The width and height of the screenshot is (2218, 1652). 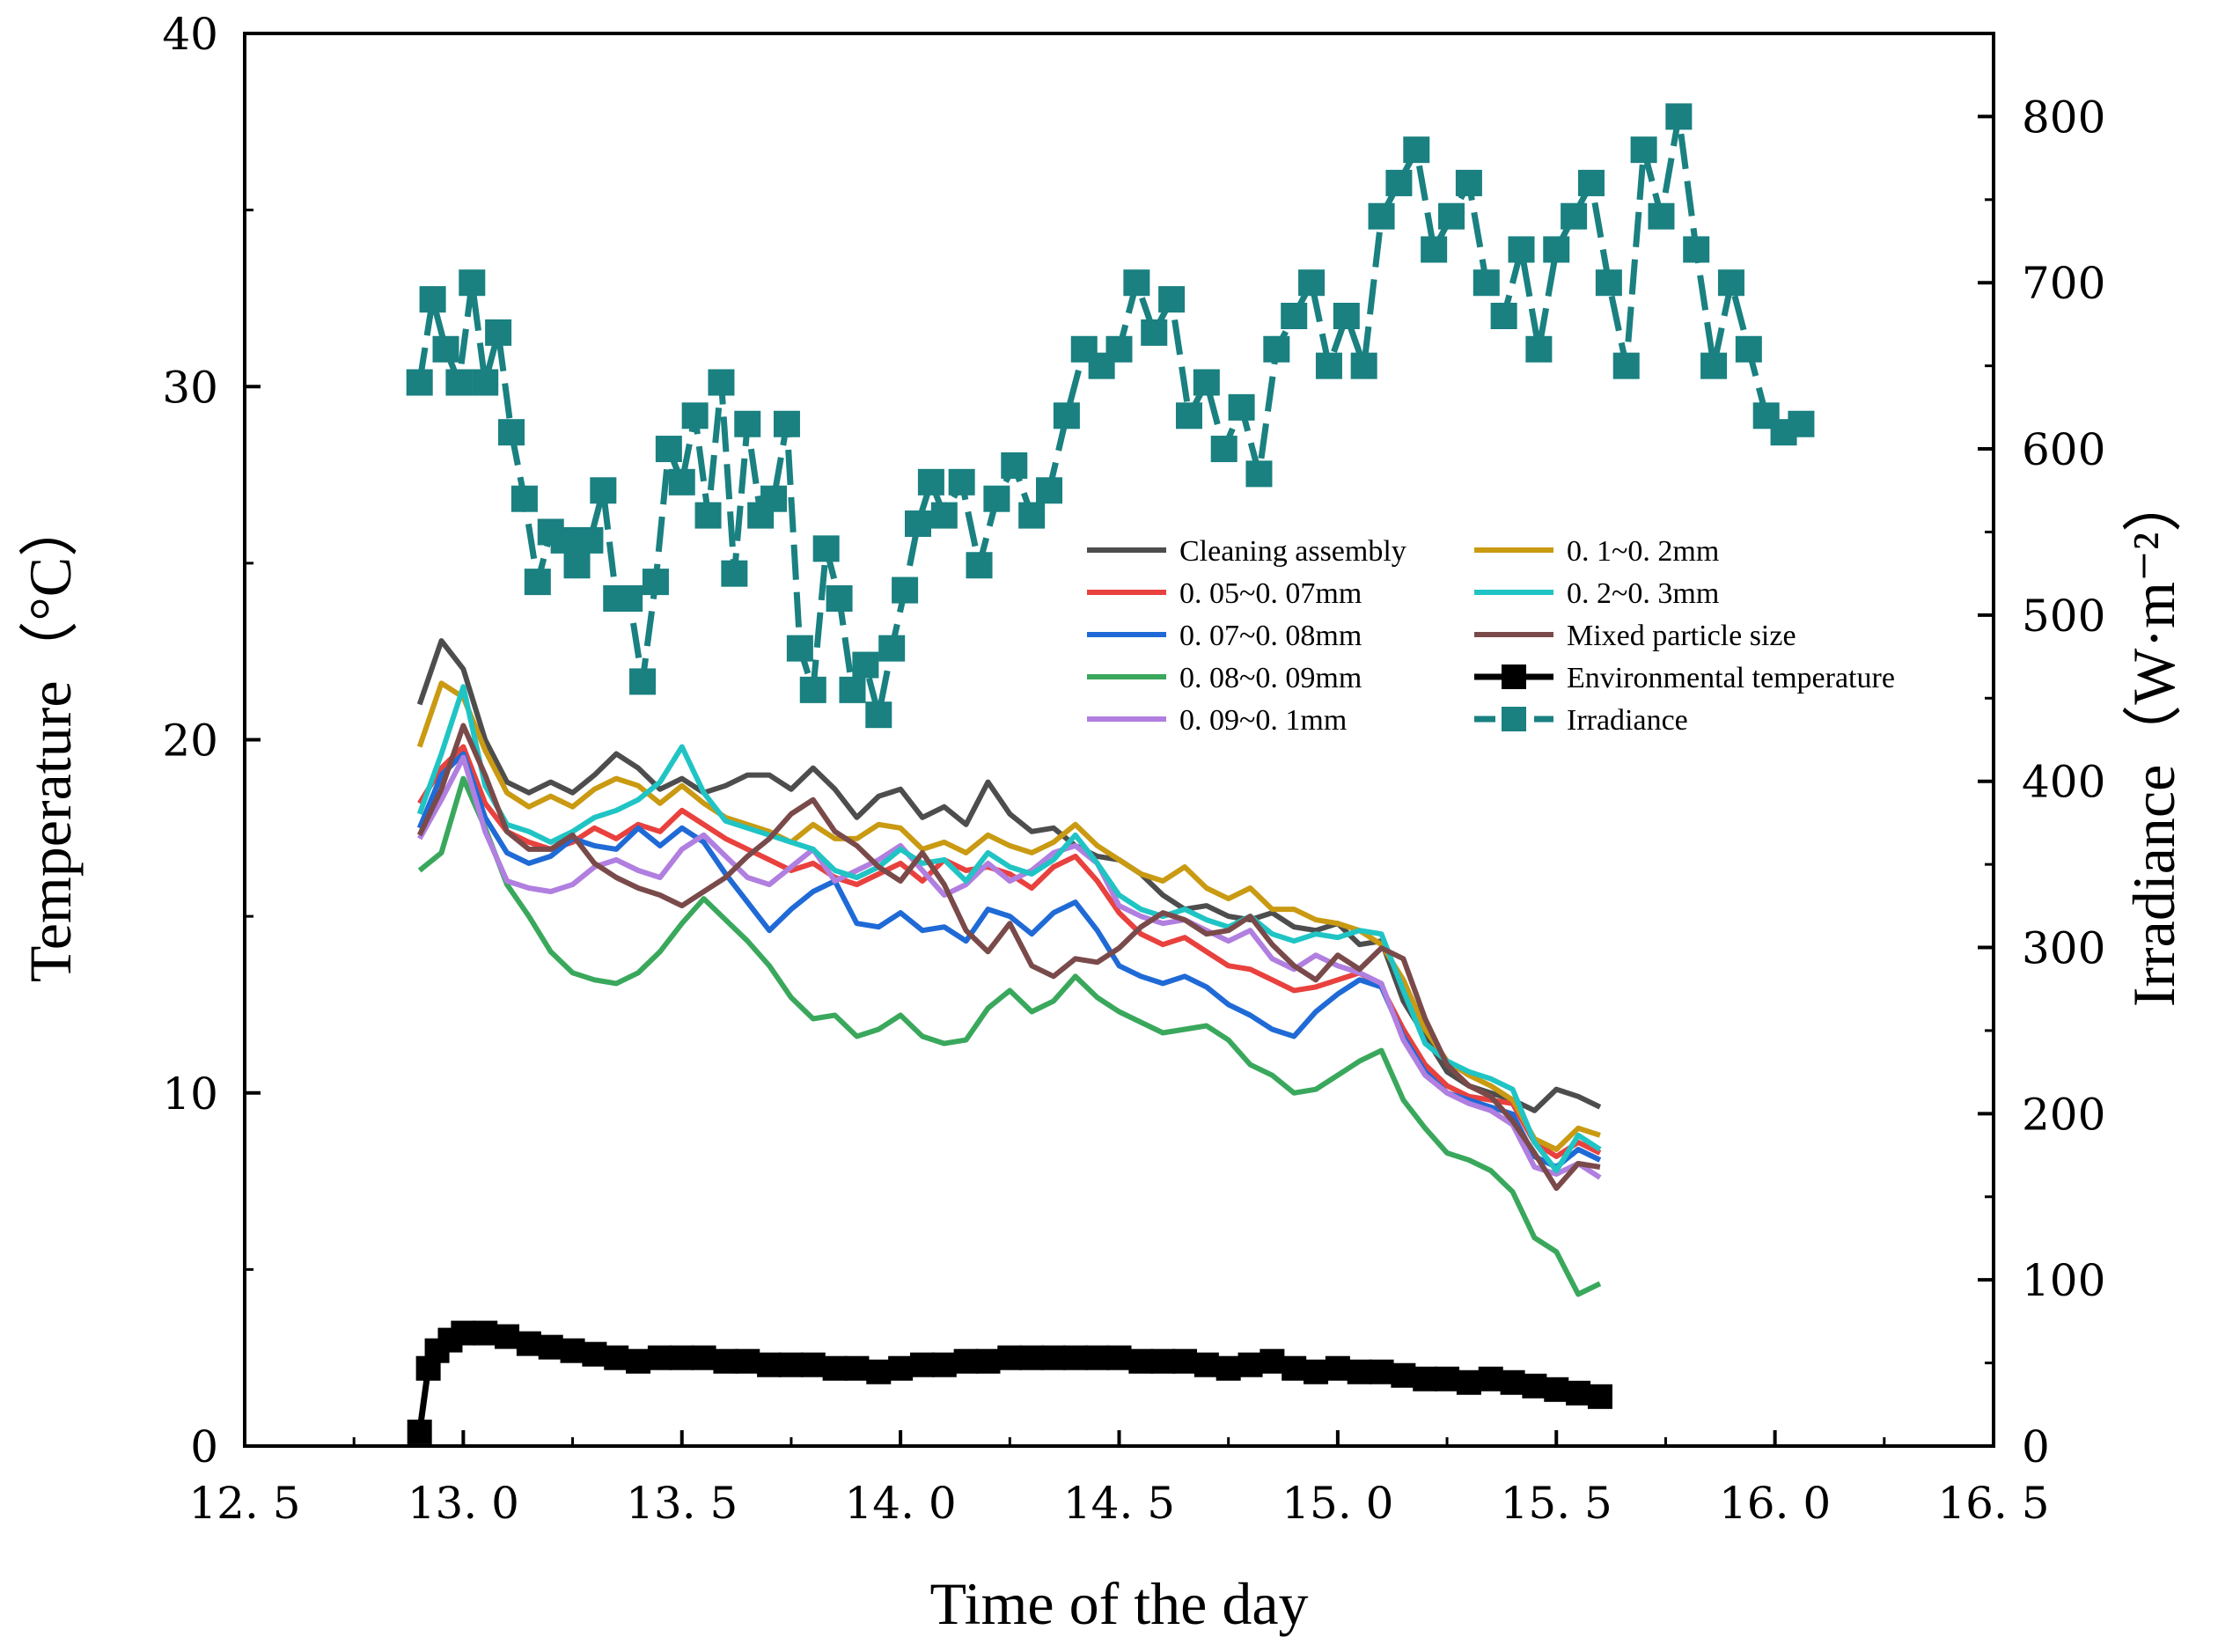 I want to click on legend-label: Environmental temperature, so click(x=1731, y=678).